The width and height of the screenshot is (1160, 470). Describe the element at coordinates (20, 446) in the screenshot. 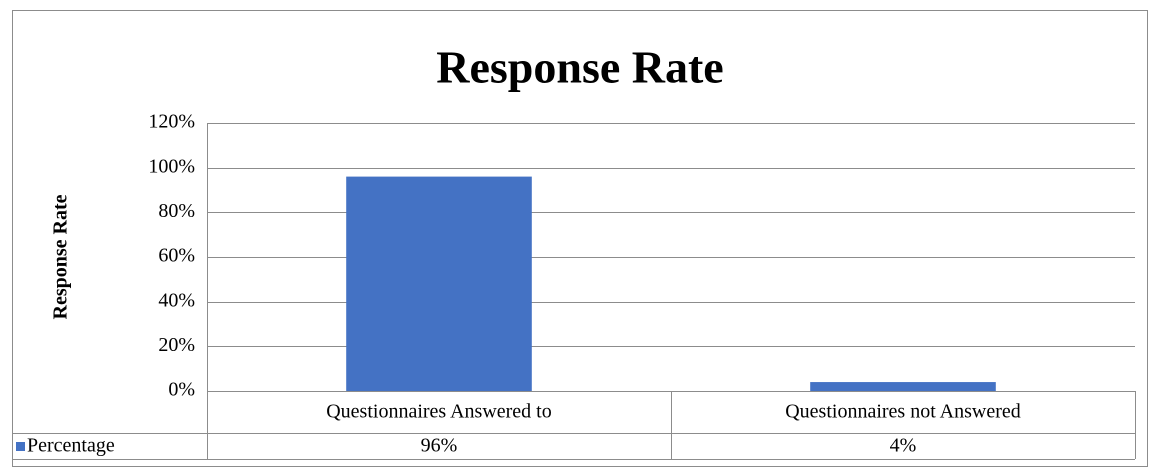

I see `legend-key` at that location.